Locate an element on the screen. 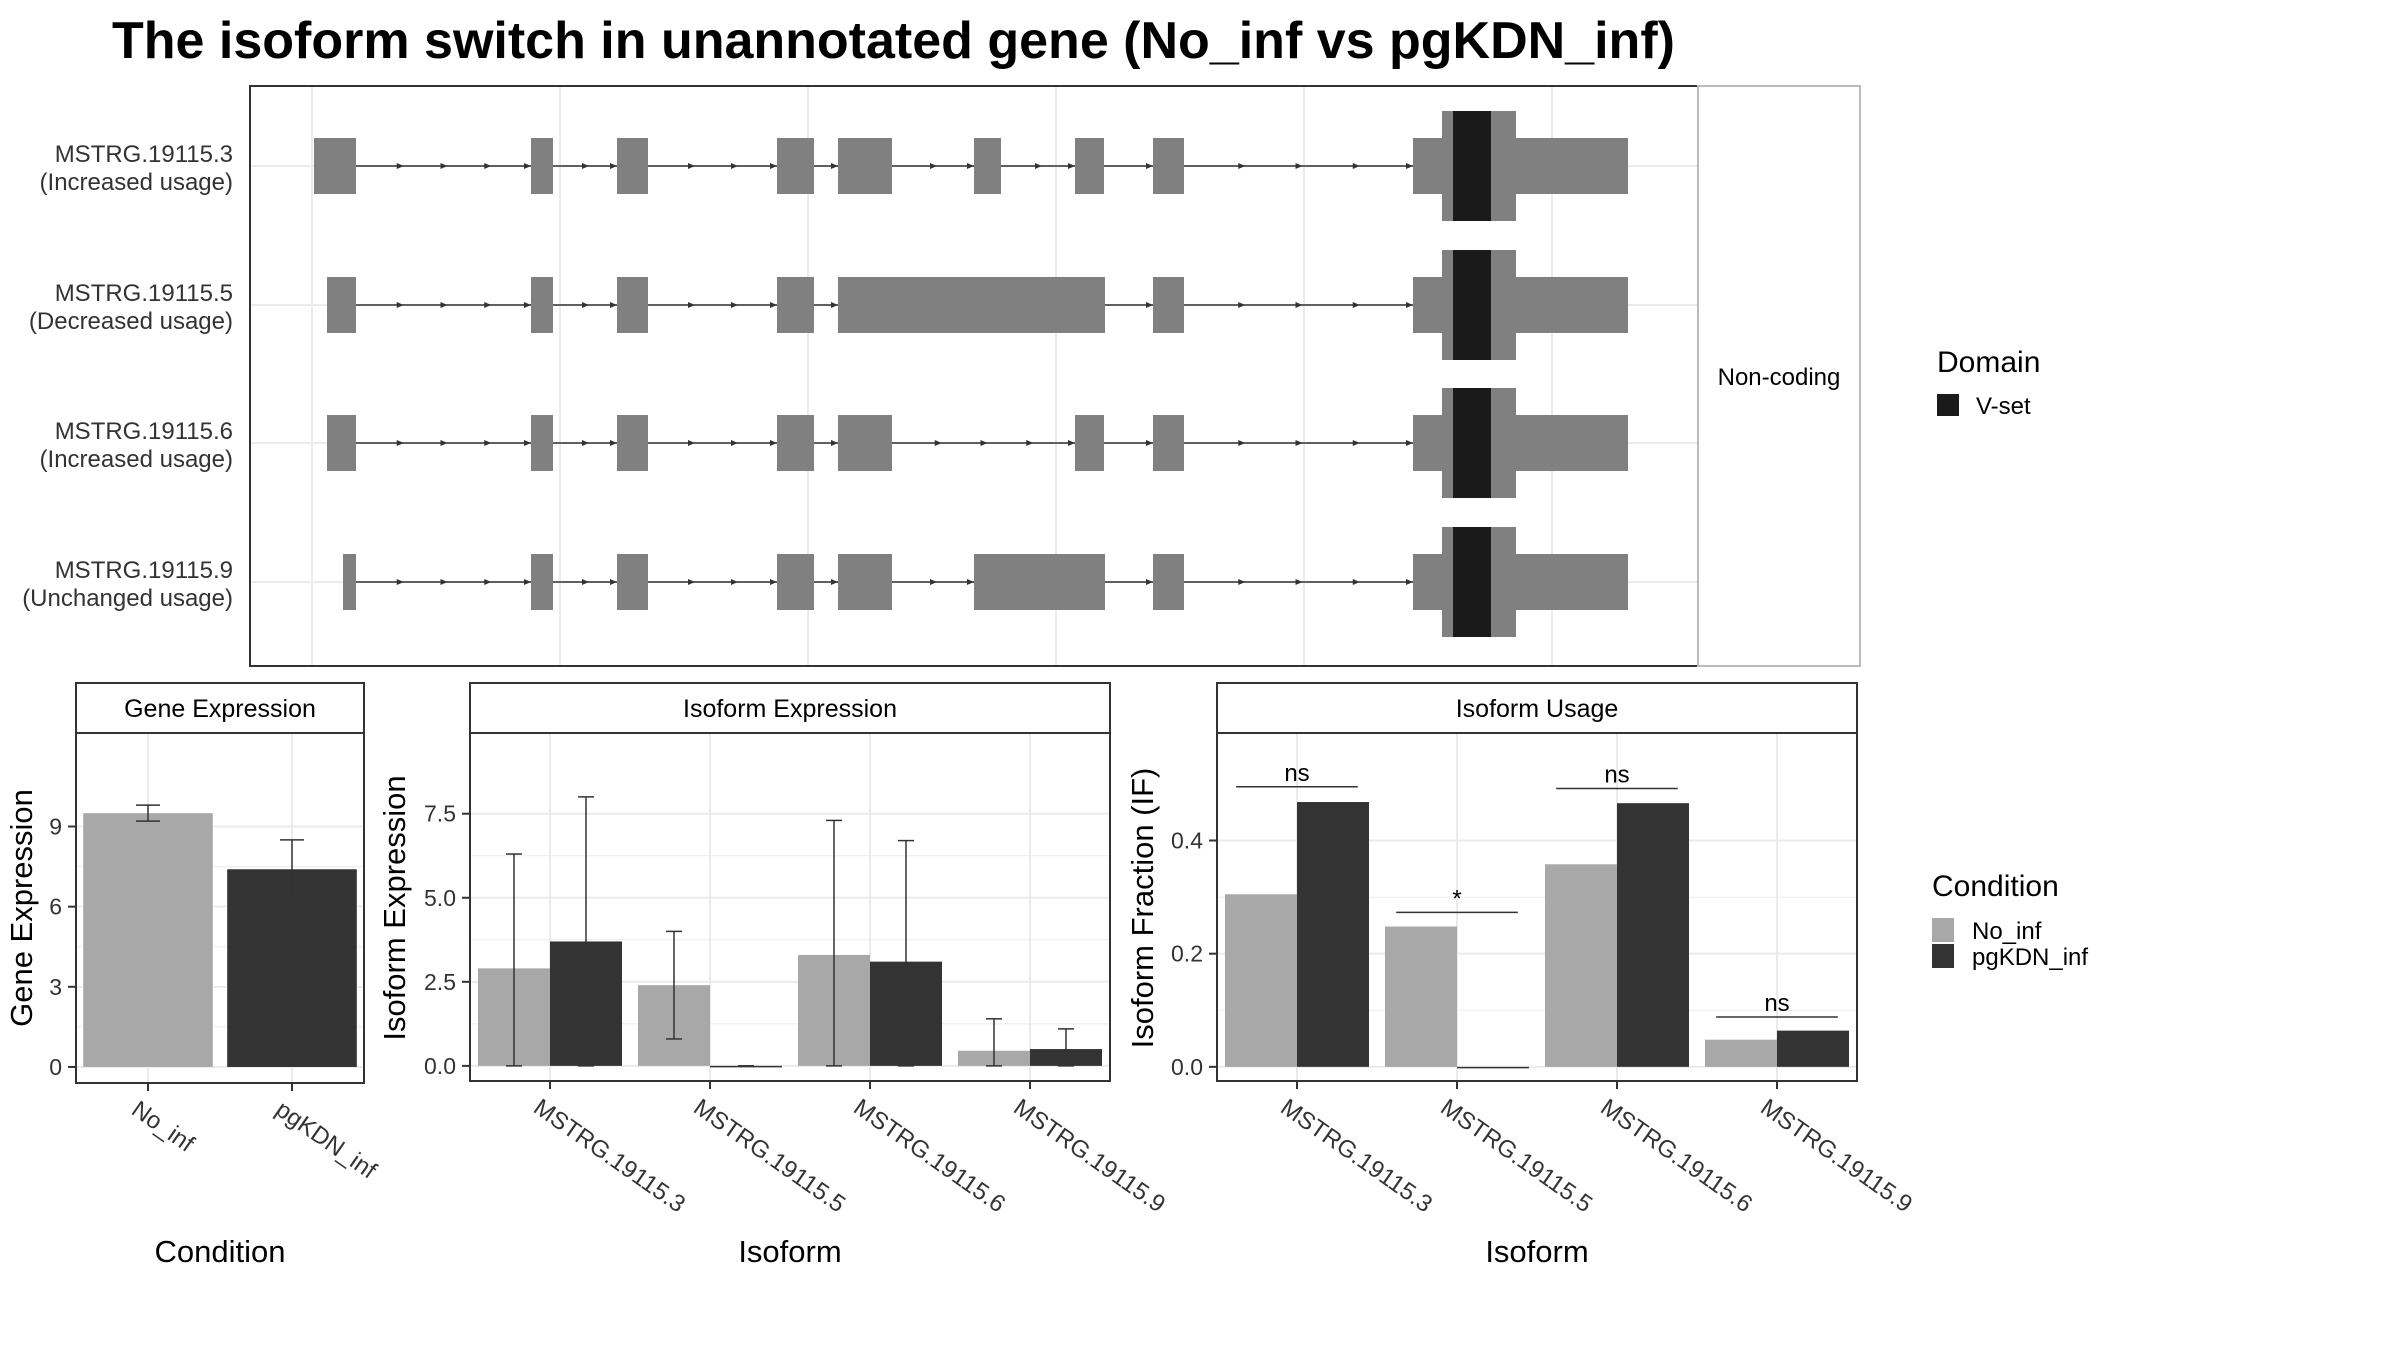  domain-legend-title: Domain is located at coordinates (1988, 362).